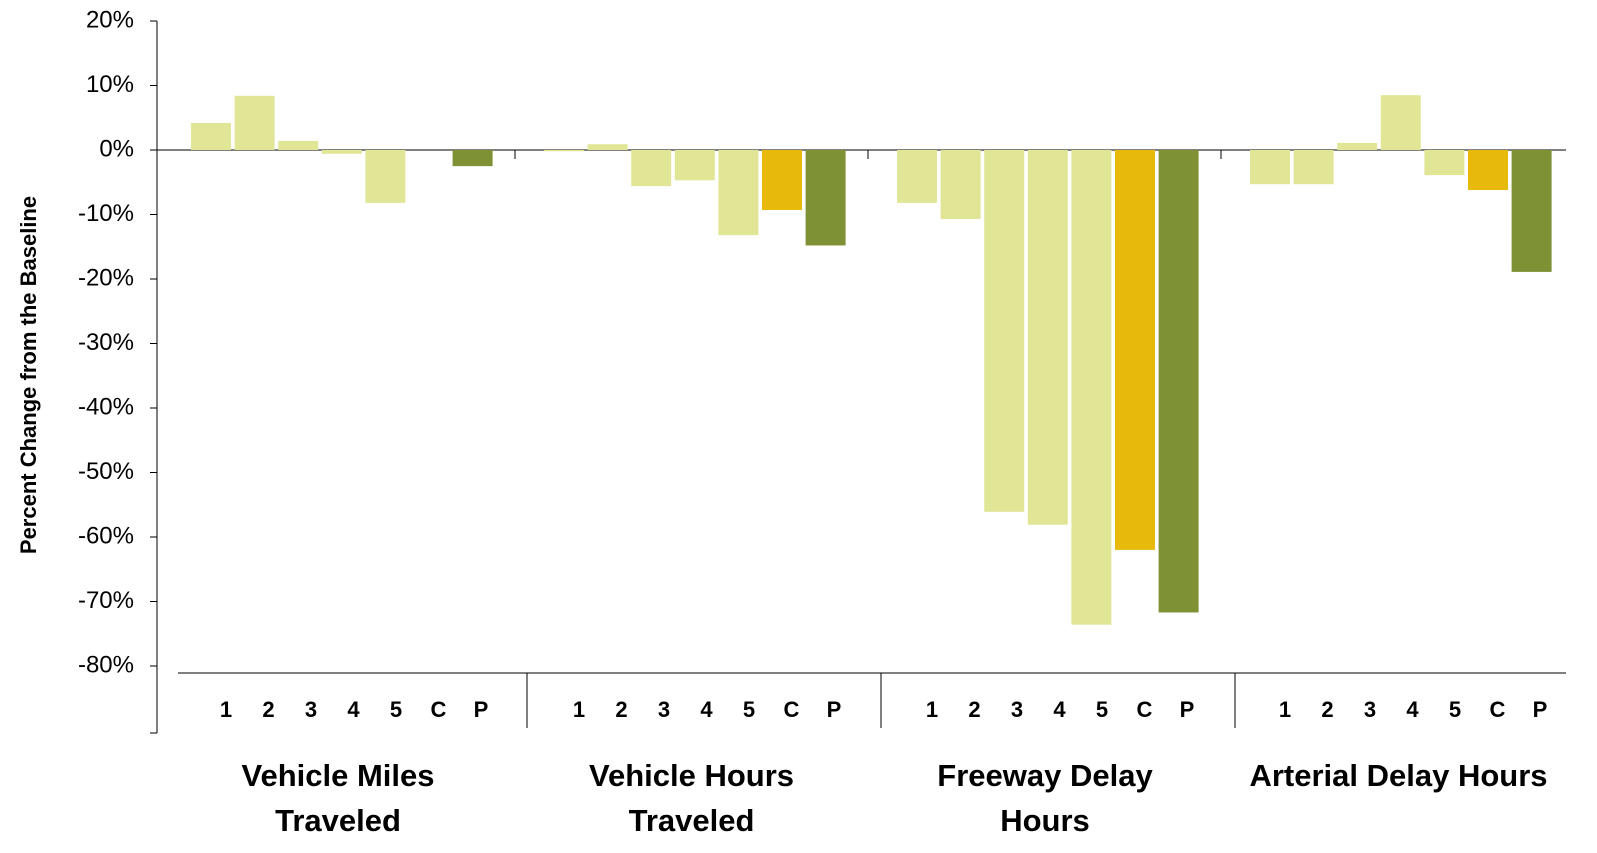  What do you see at coordinates (106, 600) in the screenshot?
I see `y-tick-label: -70%` at bounding box center [106, 600].